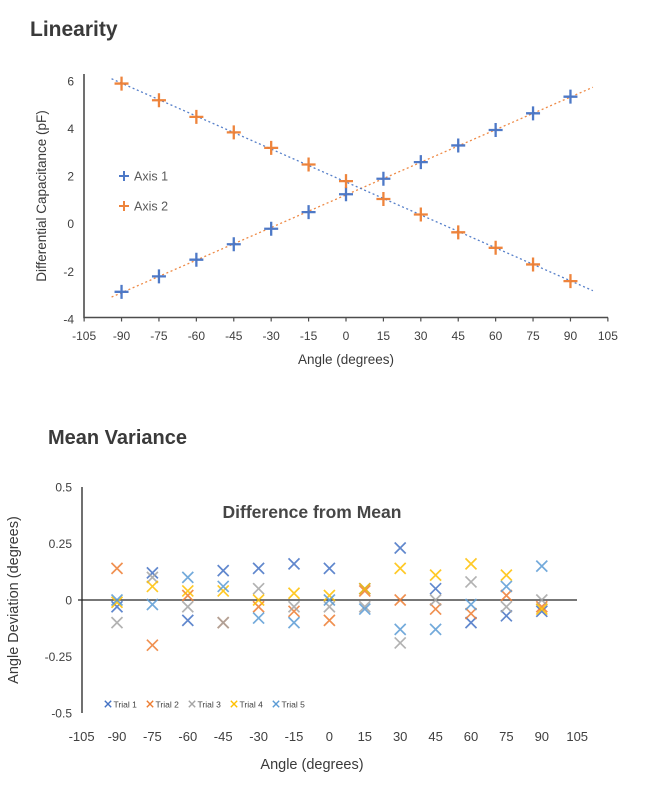  Describe the element at coordinates (117, 736) in the screenshot. I see `x-tick-label: -90` at that location.